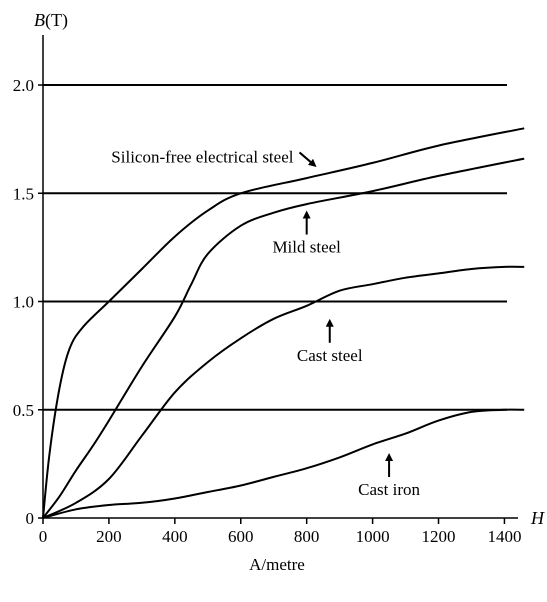 This screenshot has width=547, height=602. I want to click on x-axis-title: A/metre, so click(277, 564).